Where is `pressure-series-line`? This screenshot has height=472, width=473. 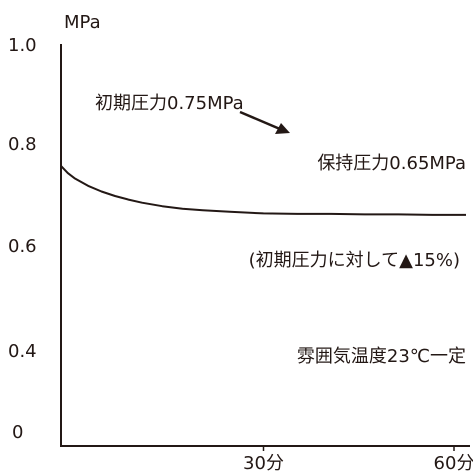 pressure-series-line is located at coordinates (263, 190).